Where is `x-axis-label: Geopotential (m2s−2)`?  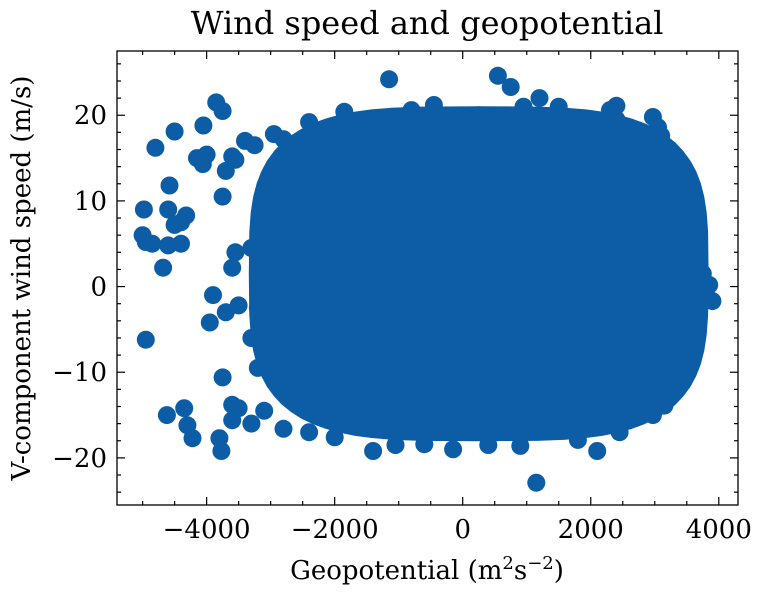 x-axis-label: Geopotential (m2s−2) is located at coordinates (427, 569).